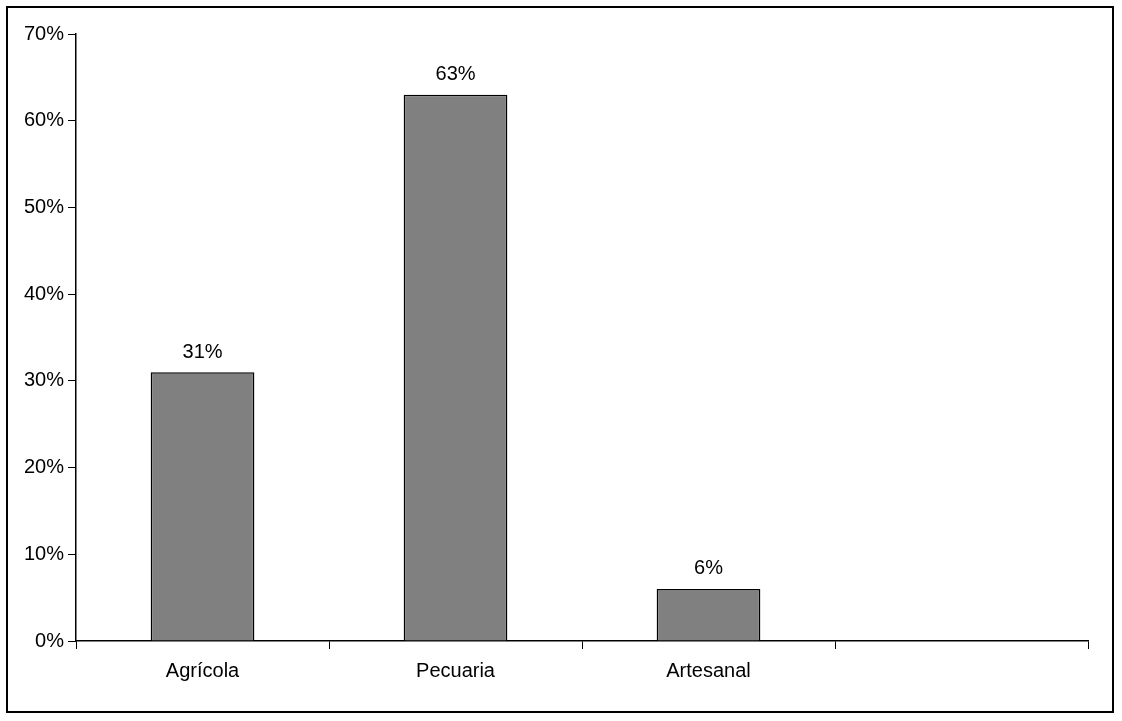 Image resolution: width=1122 pixels, height=721 pixels. I want to click on x-tick-label: Agrícola, so click(203, 669).